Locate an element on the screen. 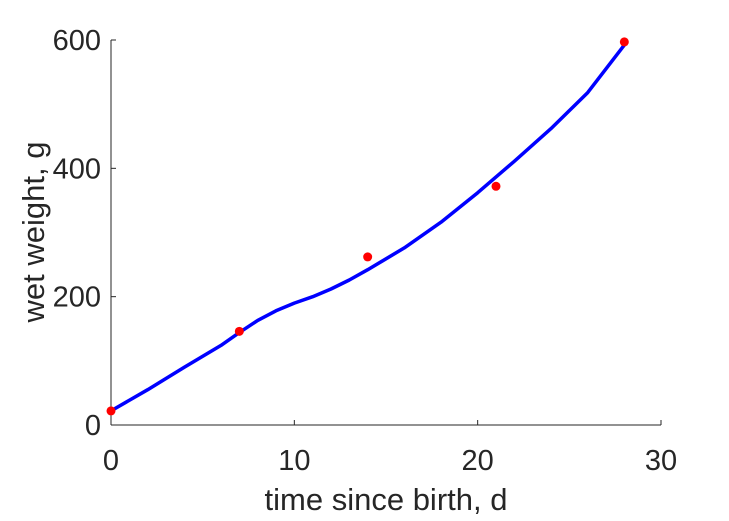 This screenshot has width=729, height=521. x-tick-label: 30 is located at coordinates (661, 461).